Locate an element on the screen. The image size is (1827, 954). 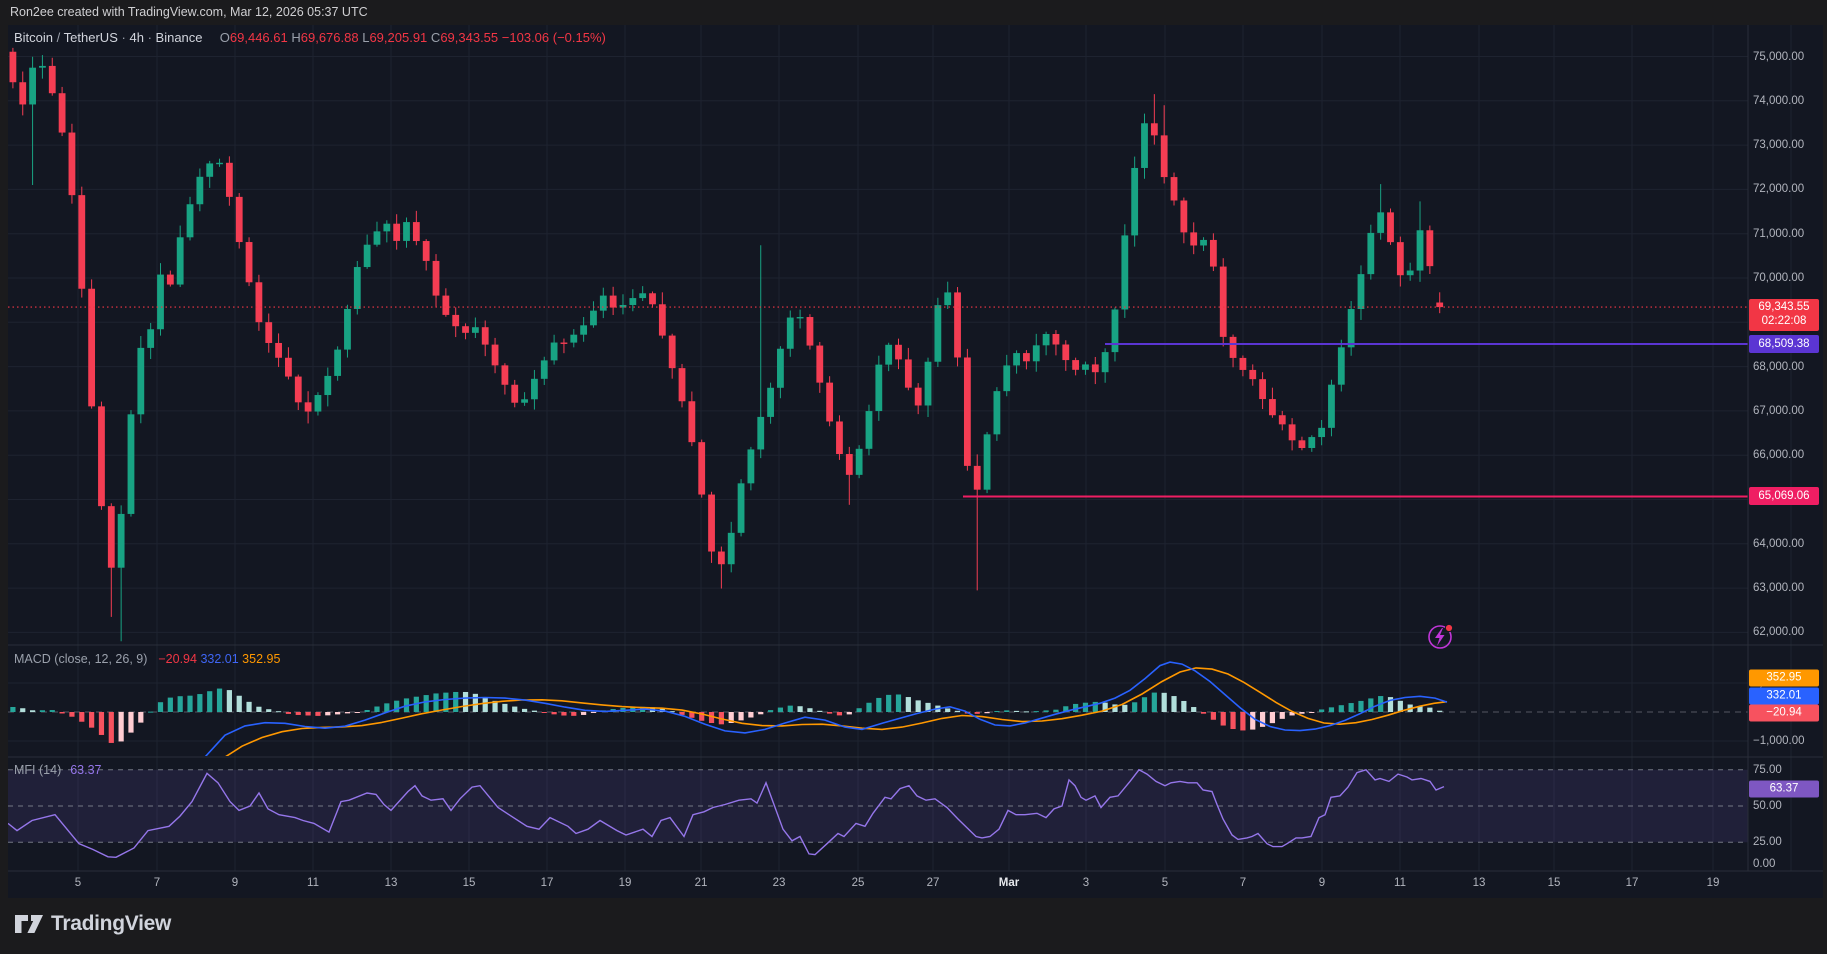
tradingview-logo-text: TradingView is located at coordinates (111, 923).